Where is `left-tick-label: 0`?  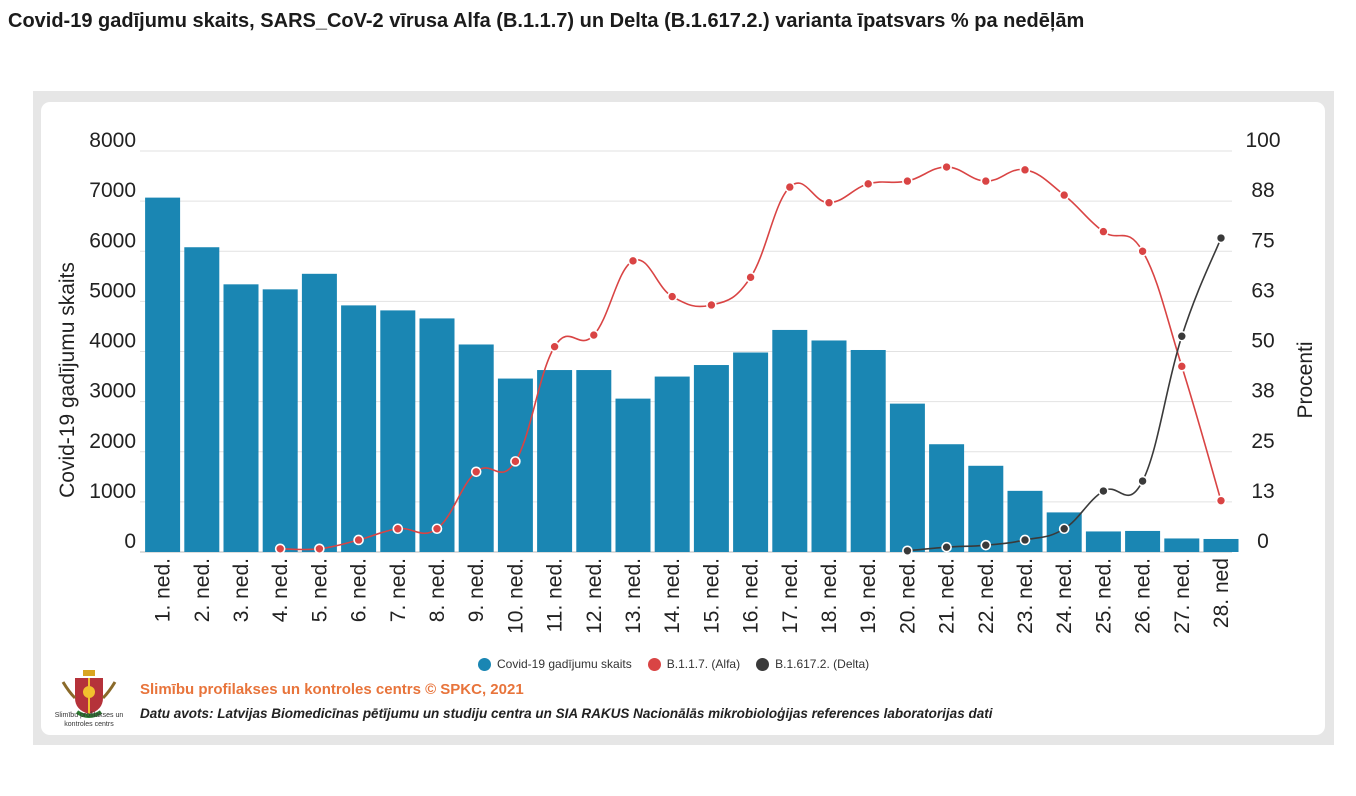 left-tick-label: 0 is located at coordinates (130, 541).